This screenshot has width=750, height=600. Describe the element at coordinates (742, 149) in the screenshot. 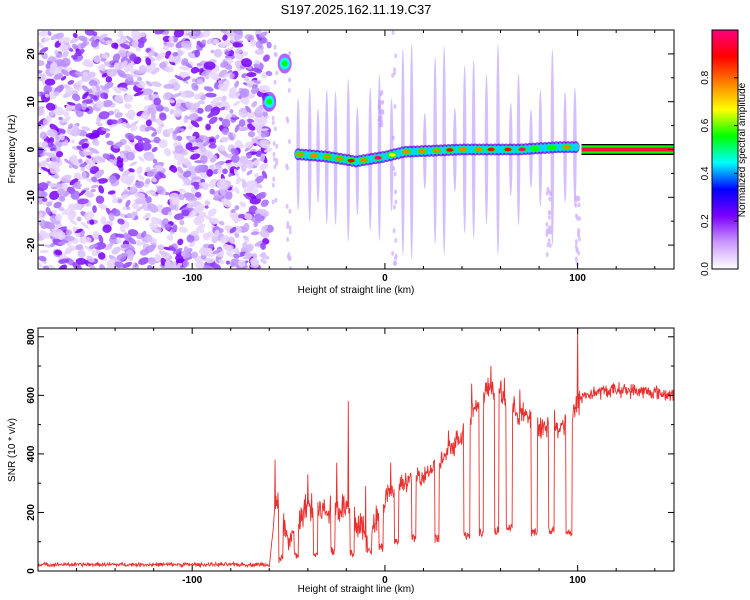

I see `colorbar-label: Normalized spectral amplitude` at that location.